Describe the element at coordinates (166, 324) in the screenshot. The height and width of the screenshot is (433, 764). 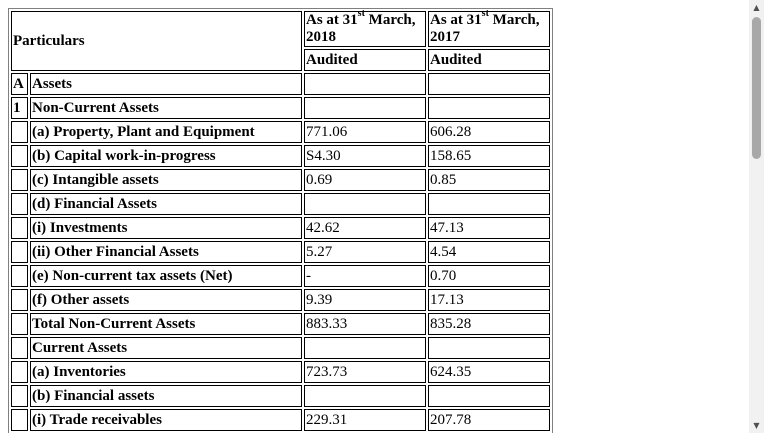
I see `row-label: Total Non-Current Assets` at that location.